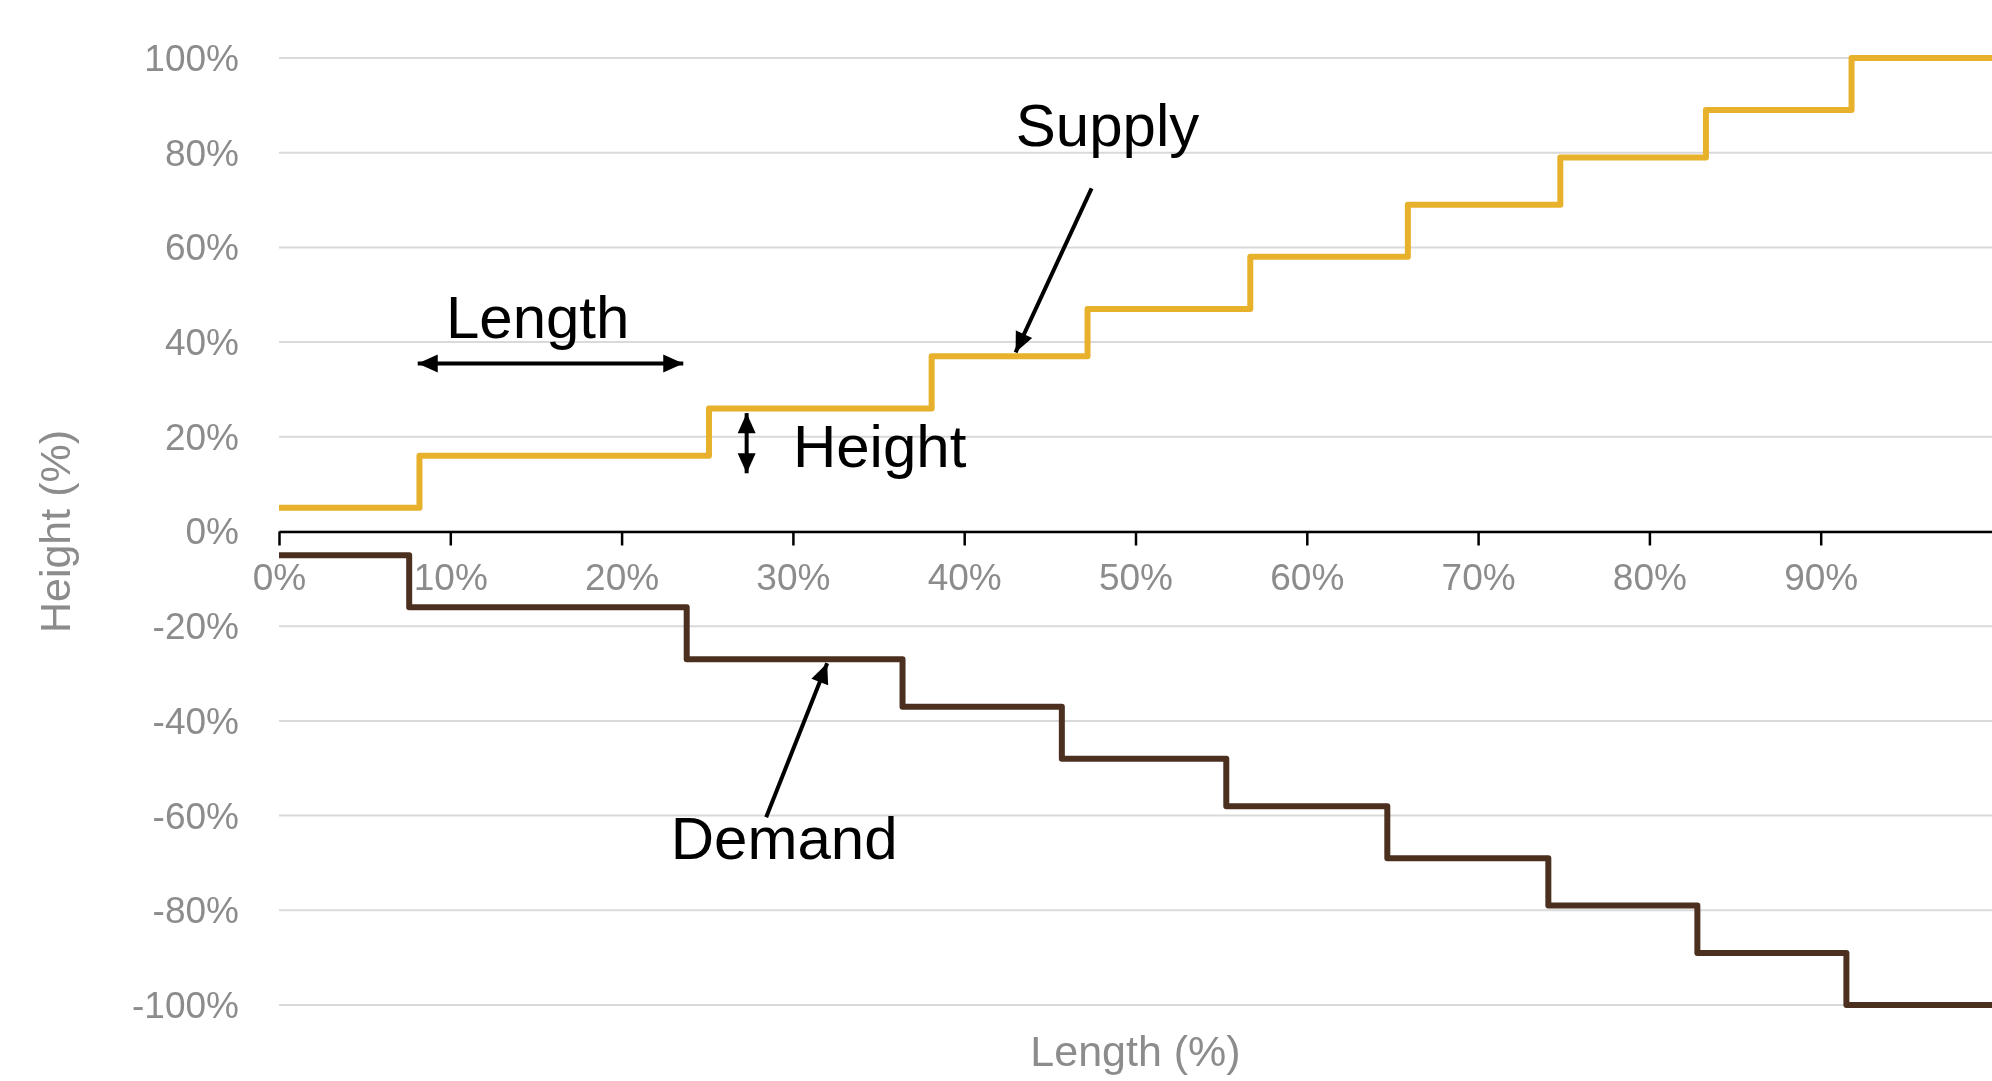 This screenshot has height=1081, width=1992. What do you see at coordinates (1136, 577) in the screenshot?
I see `x-tick-label: 50%` at bounding box center [1136, 577].